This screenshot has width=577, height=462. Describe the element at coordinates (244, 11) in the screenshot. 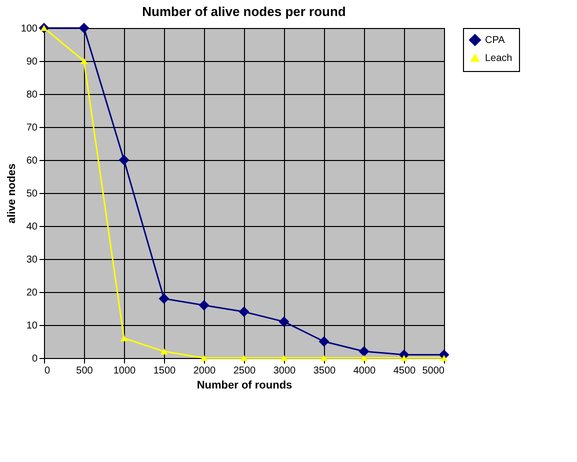

I see `chart-title: Number of alive nodes per round` at that location.